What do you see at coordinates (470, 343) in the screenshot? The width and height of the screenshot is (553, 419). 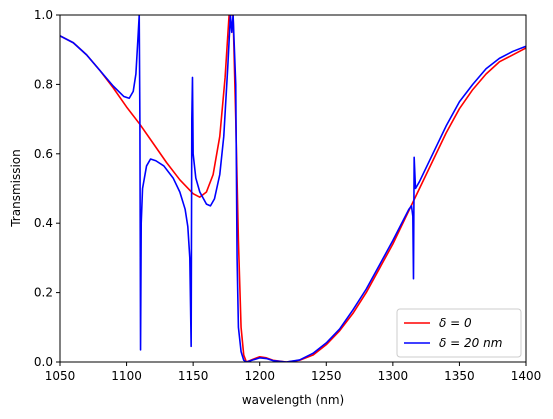 I see `legend-label-1: δ = 20 nm` at bounding box center [470, 343].